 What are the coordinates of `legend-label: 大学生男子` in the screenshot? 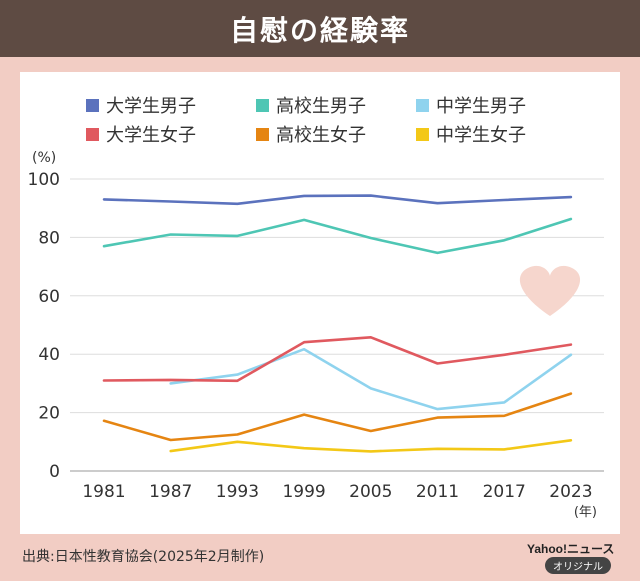 It's located at (151, 106).